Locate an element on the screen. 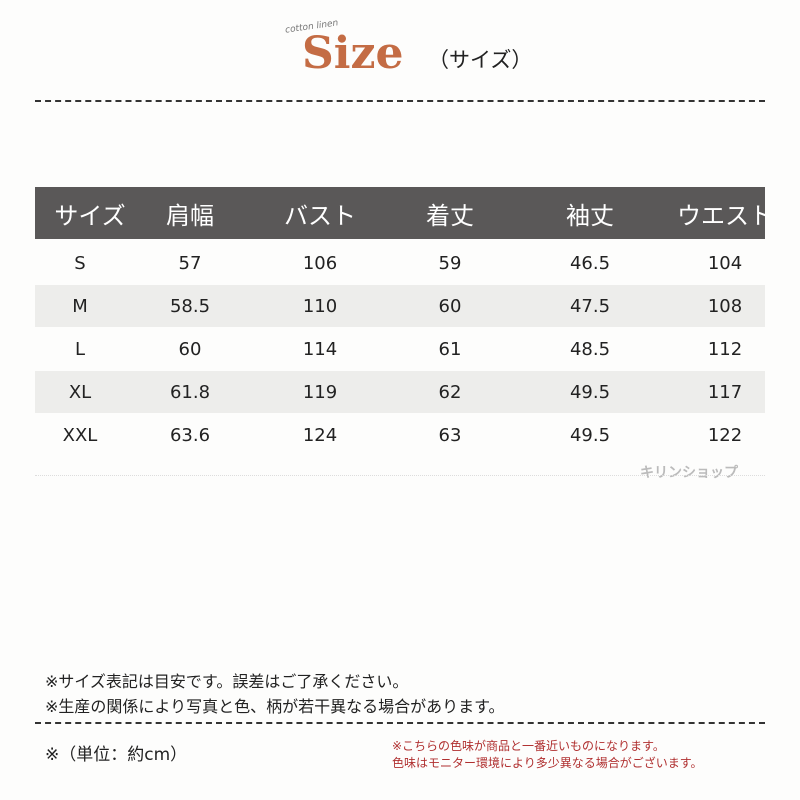 The height and width of the screenshot is (800, 800). table-cell: 112 is located at coordinates (725, 349).